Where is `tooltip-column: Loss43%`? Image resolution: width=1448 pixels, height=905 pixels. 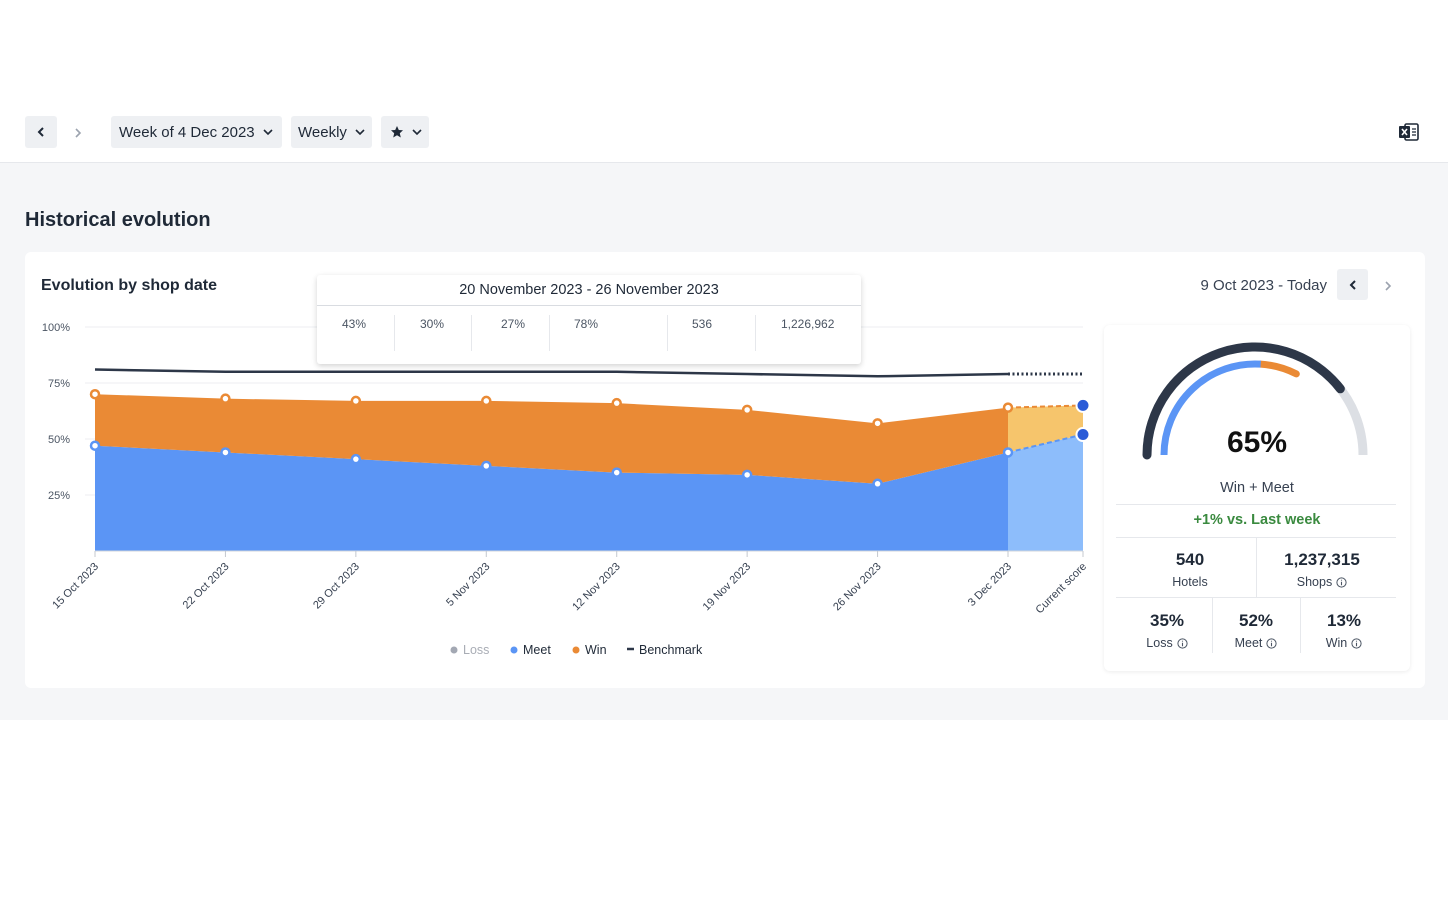 tooltip-column: Loss43% is located at coordinates (354, 324).